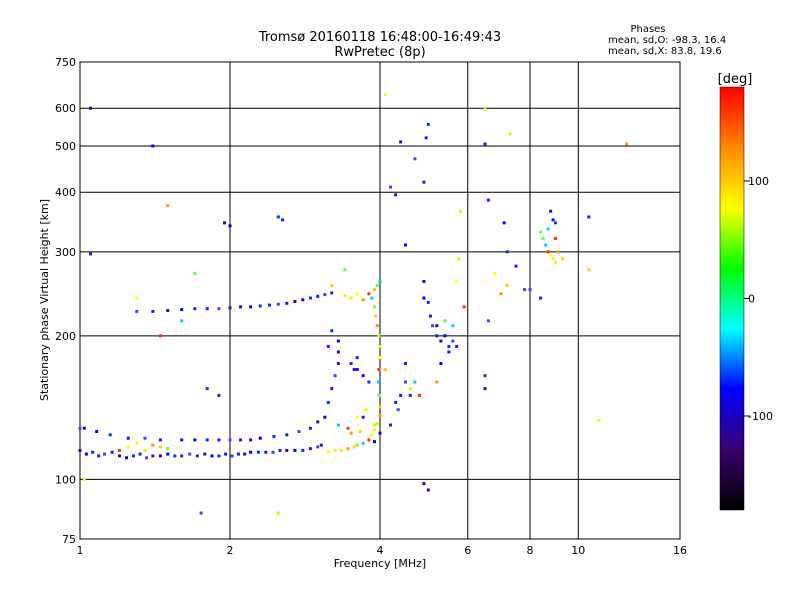 Image resolution: width=800 pixels, height=600 pixels. Describe the element at coordinates (530, 550) in the screenshot. I see `x-tick-label: 8` at that location.